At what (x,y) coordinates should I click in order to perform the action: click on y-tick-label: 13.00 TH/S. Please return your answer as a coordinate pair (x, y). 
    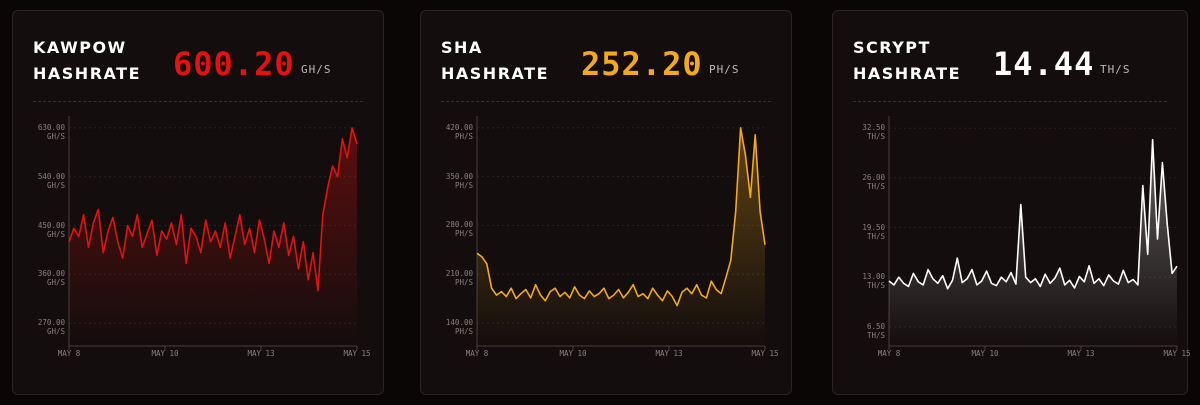
    Looking at the image, I should click on (873, 281).